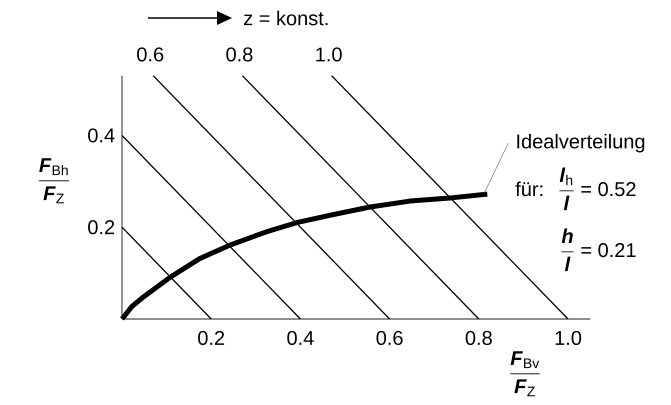  I want to click on x-tick-label: 0.2, so click(211, 338).